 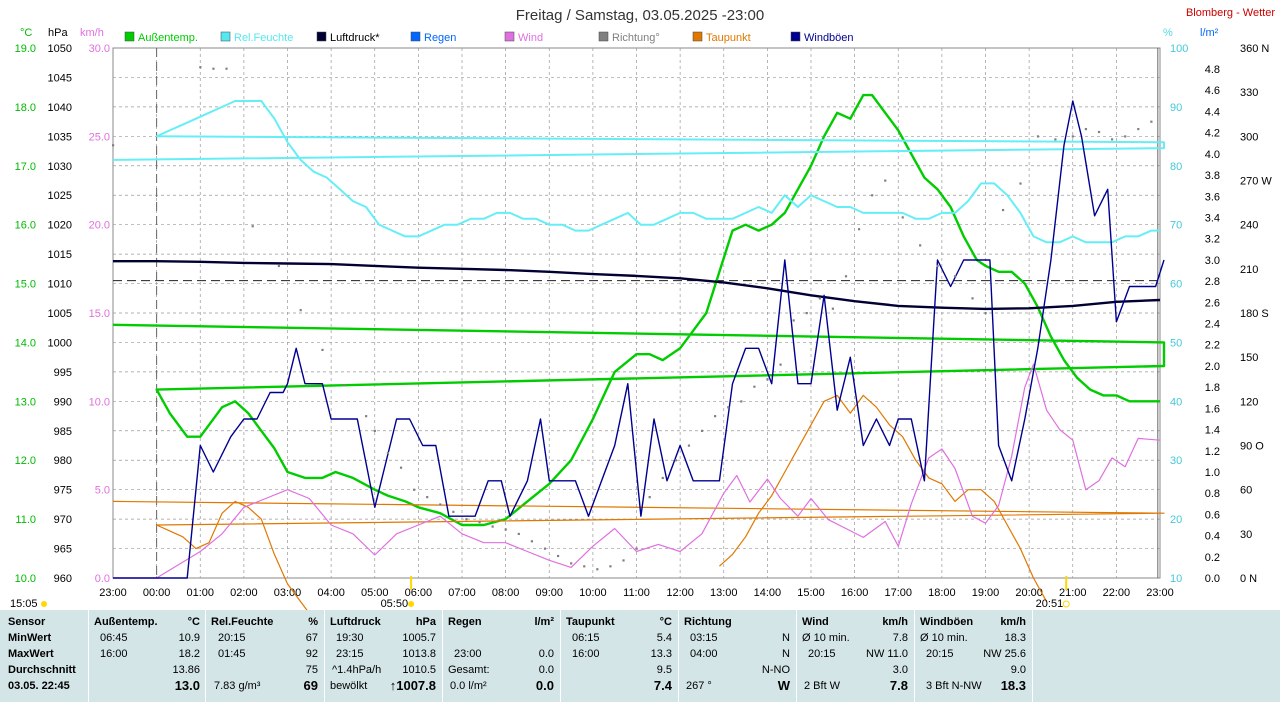 What do you see at coordinates (25, 520) in the screenshot?
I see `temp-tick: 11.0` at bounding box center [25, 520].